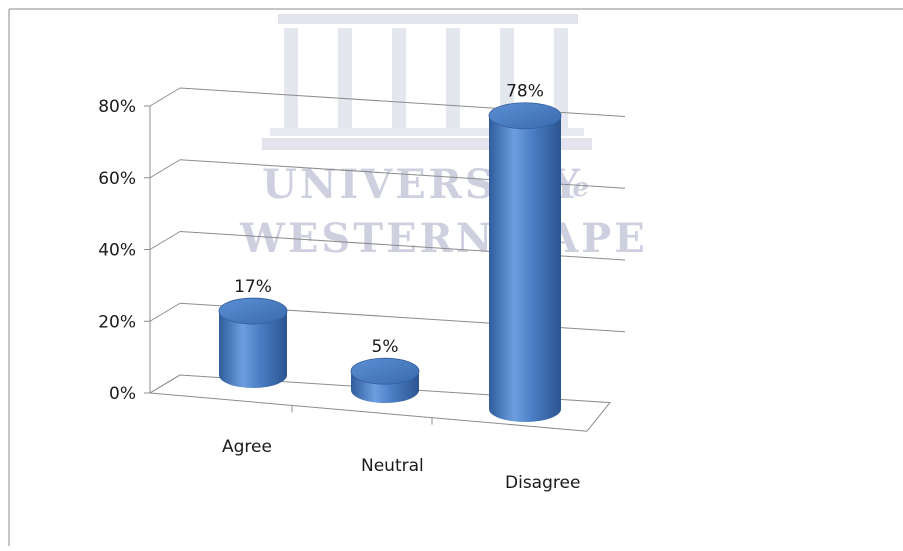  I want to click on watermark-roof, so click(428, 19).